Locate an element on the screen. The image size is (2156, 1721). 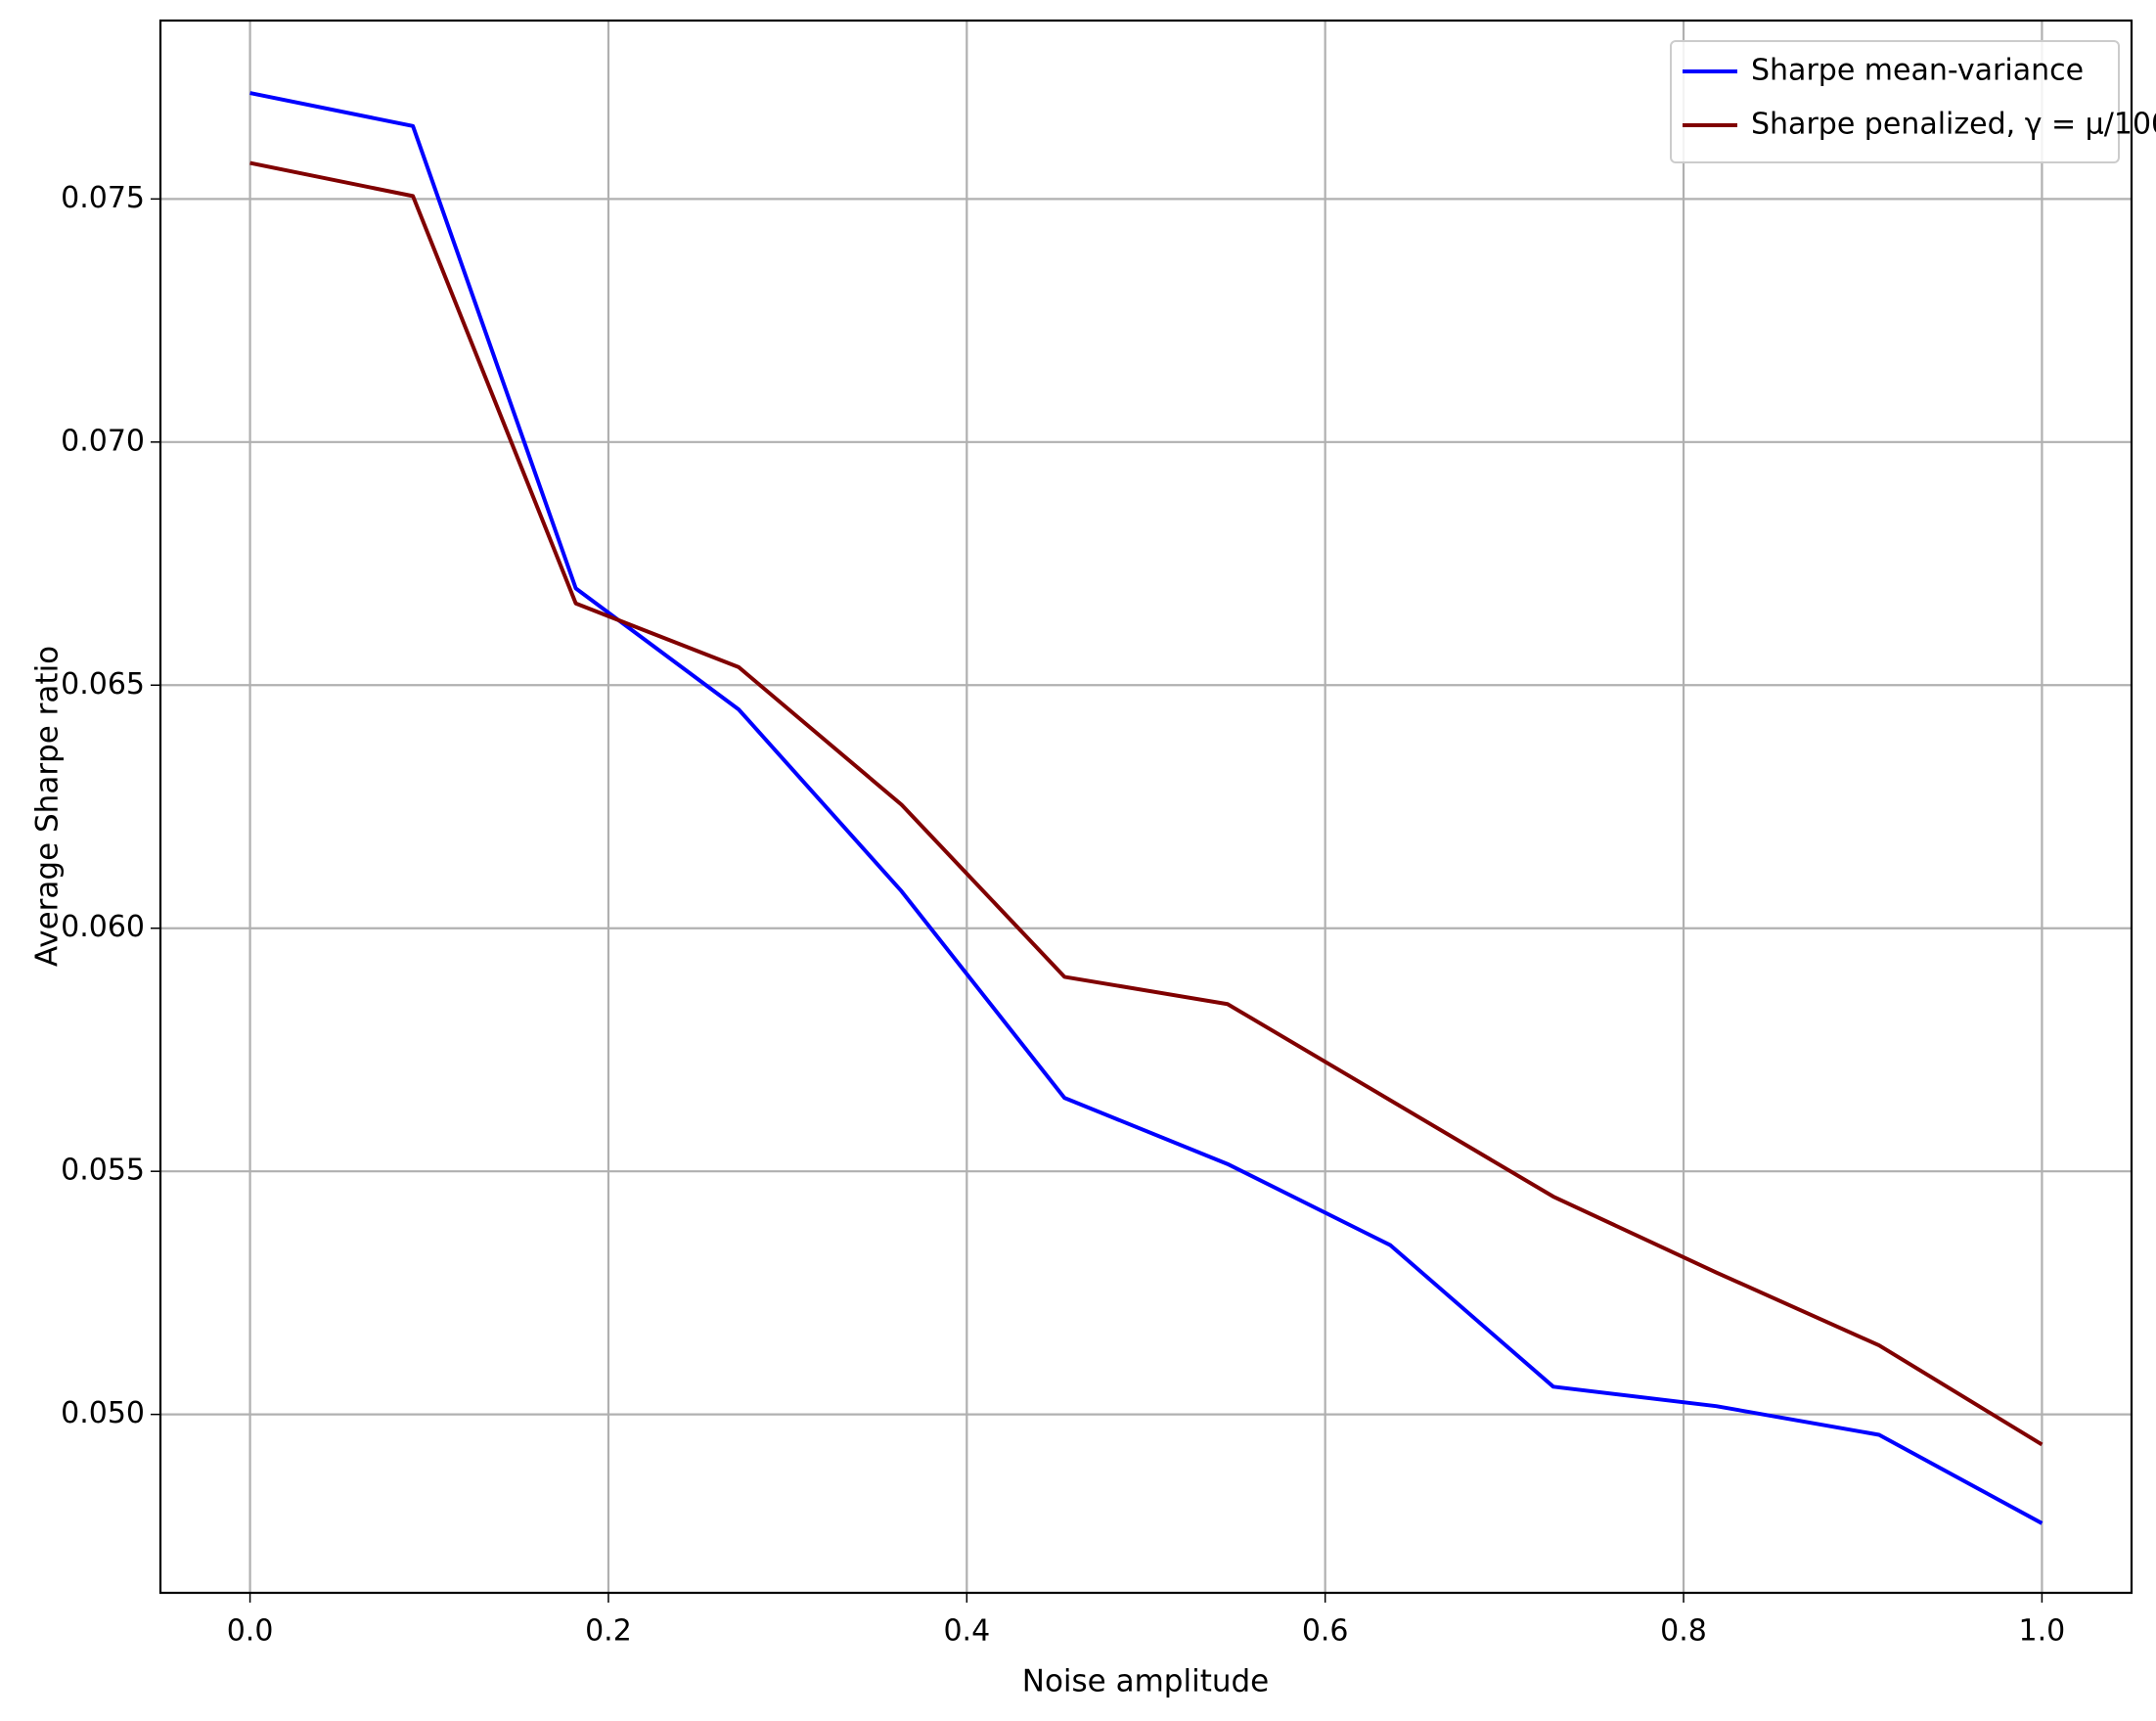
x-tick-label: 0.2 is located at coordinates (608, 1631).